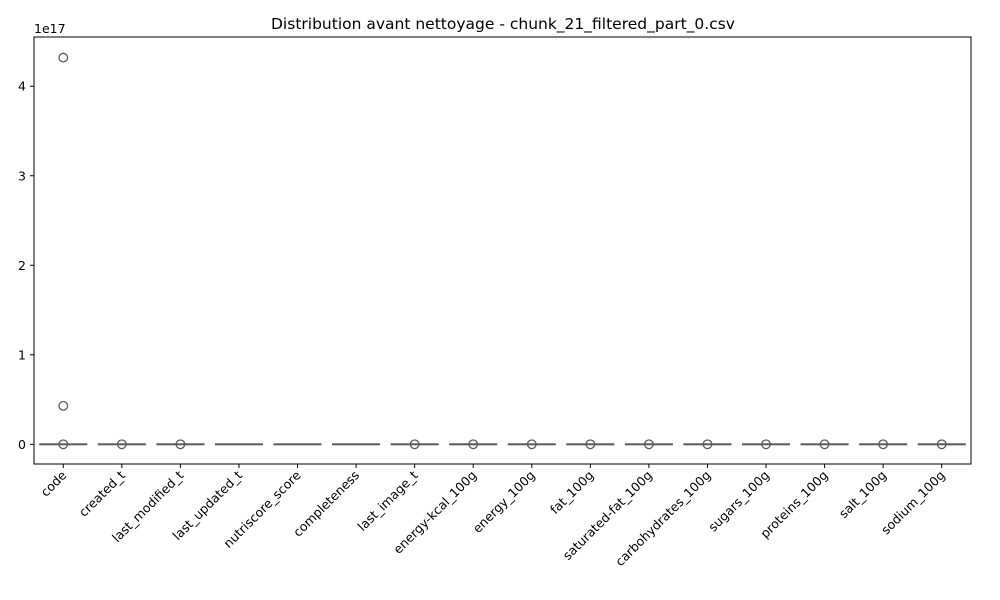  I want to click on box-fat_100g, so click(590, 444).